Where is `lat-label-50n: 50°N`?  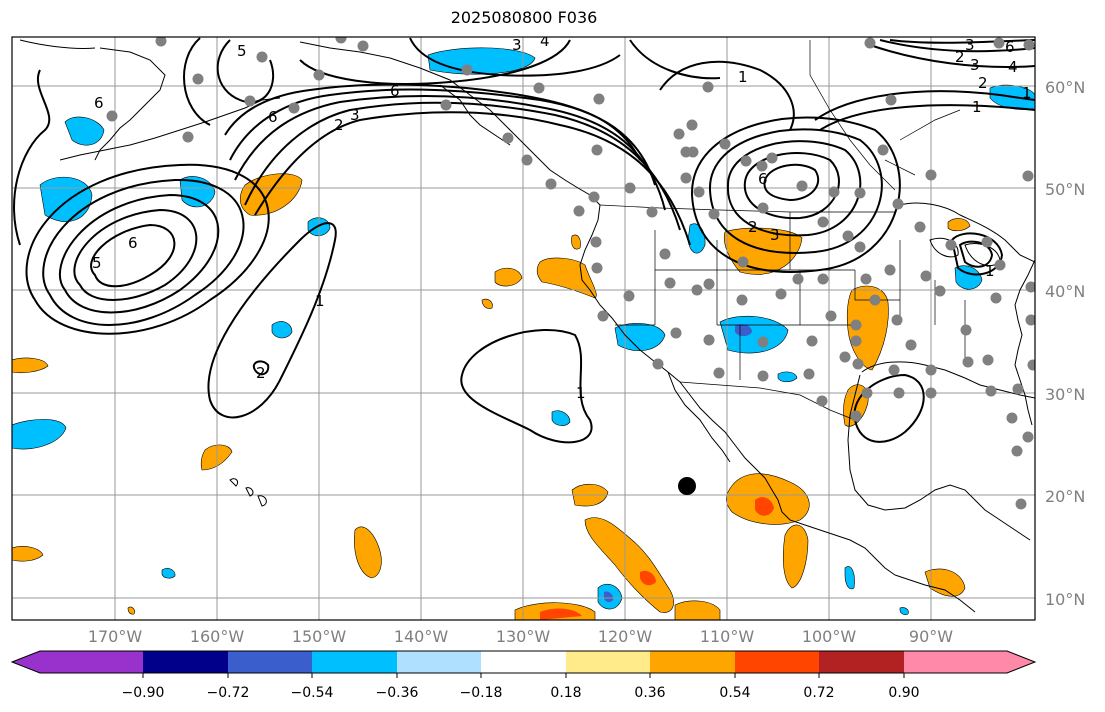
lat-label-50n: 50°N is located at coordinates (1065, 189).